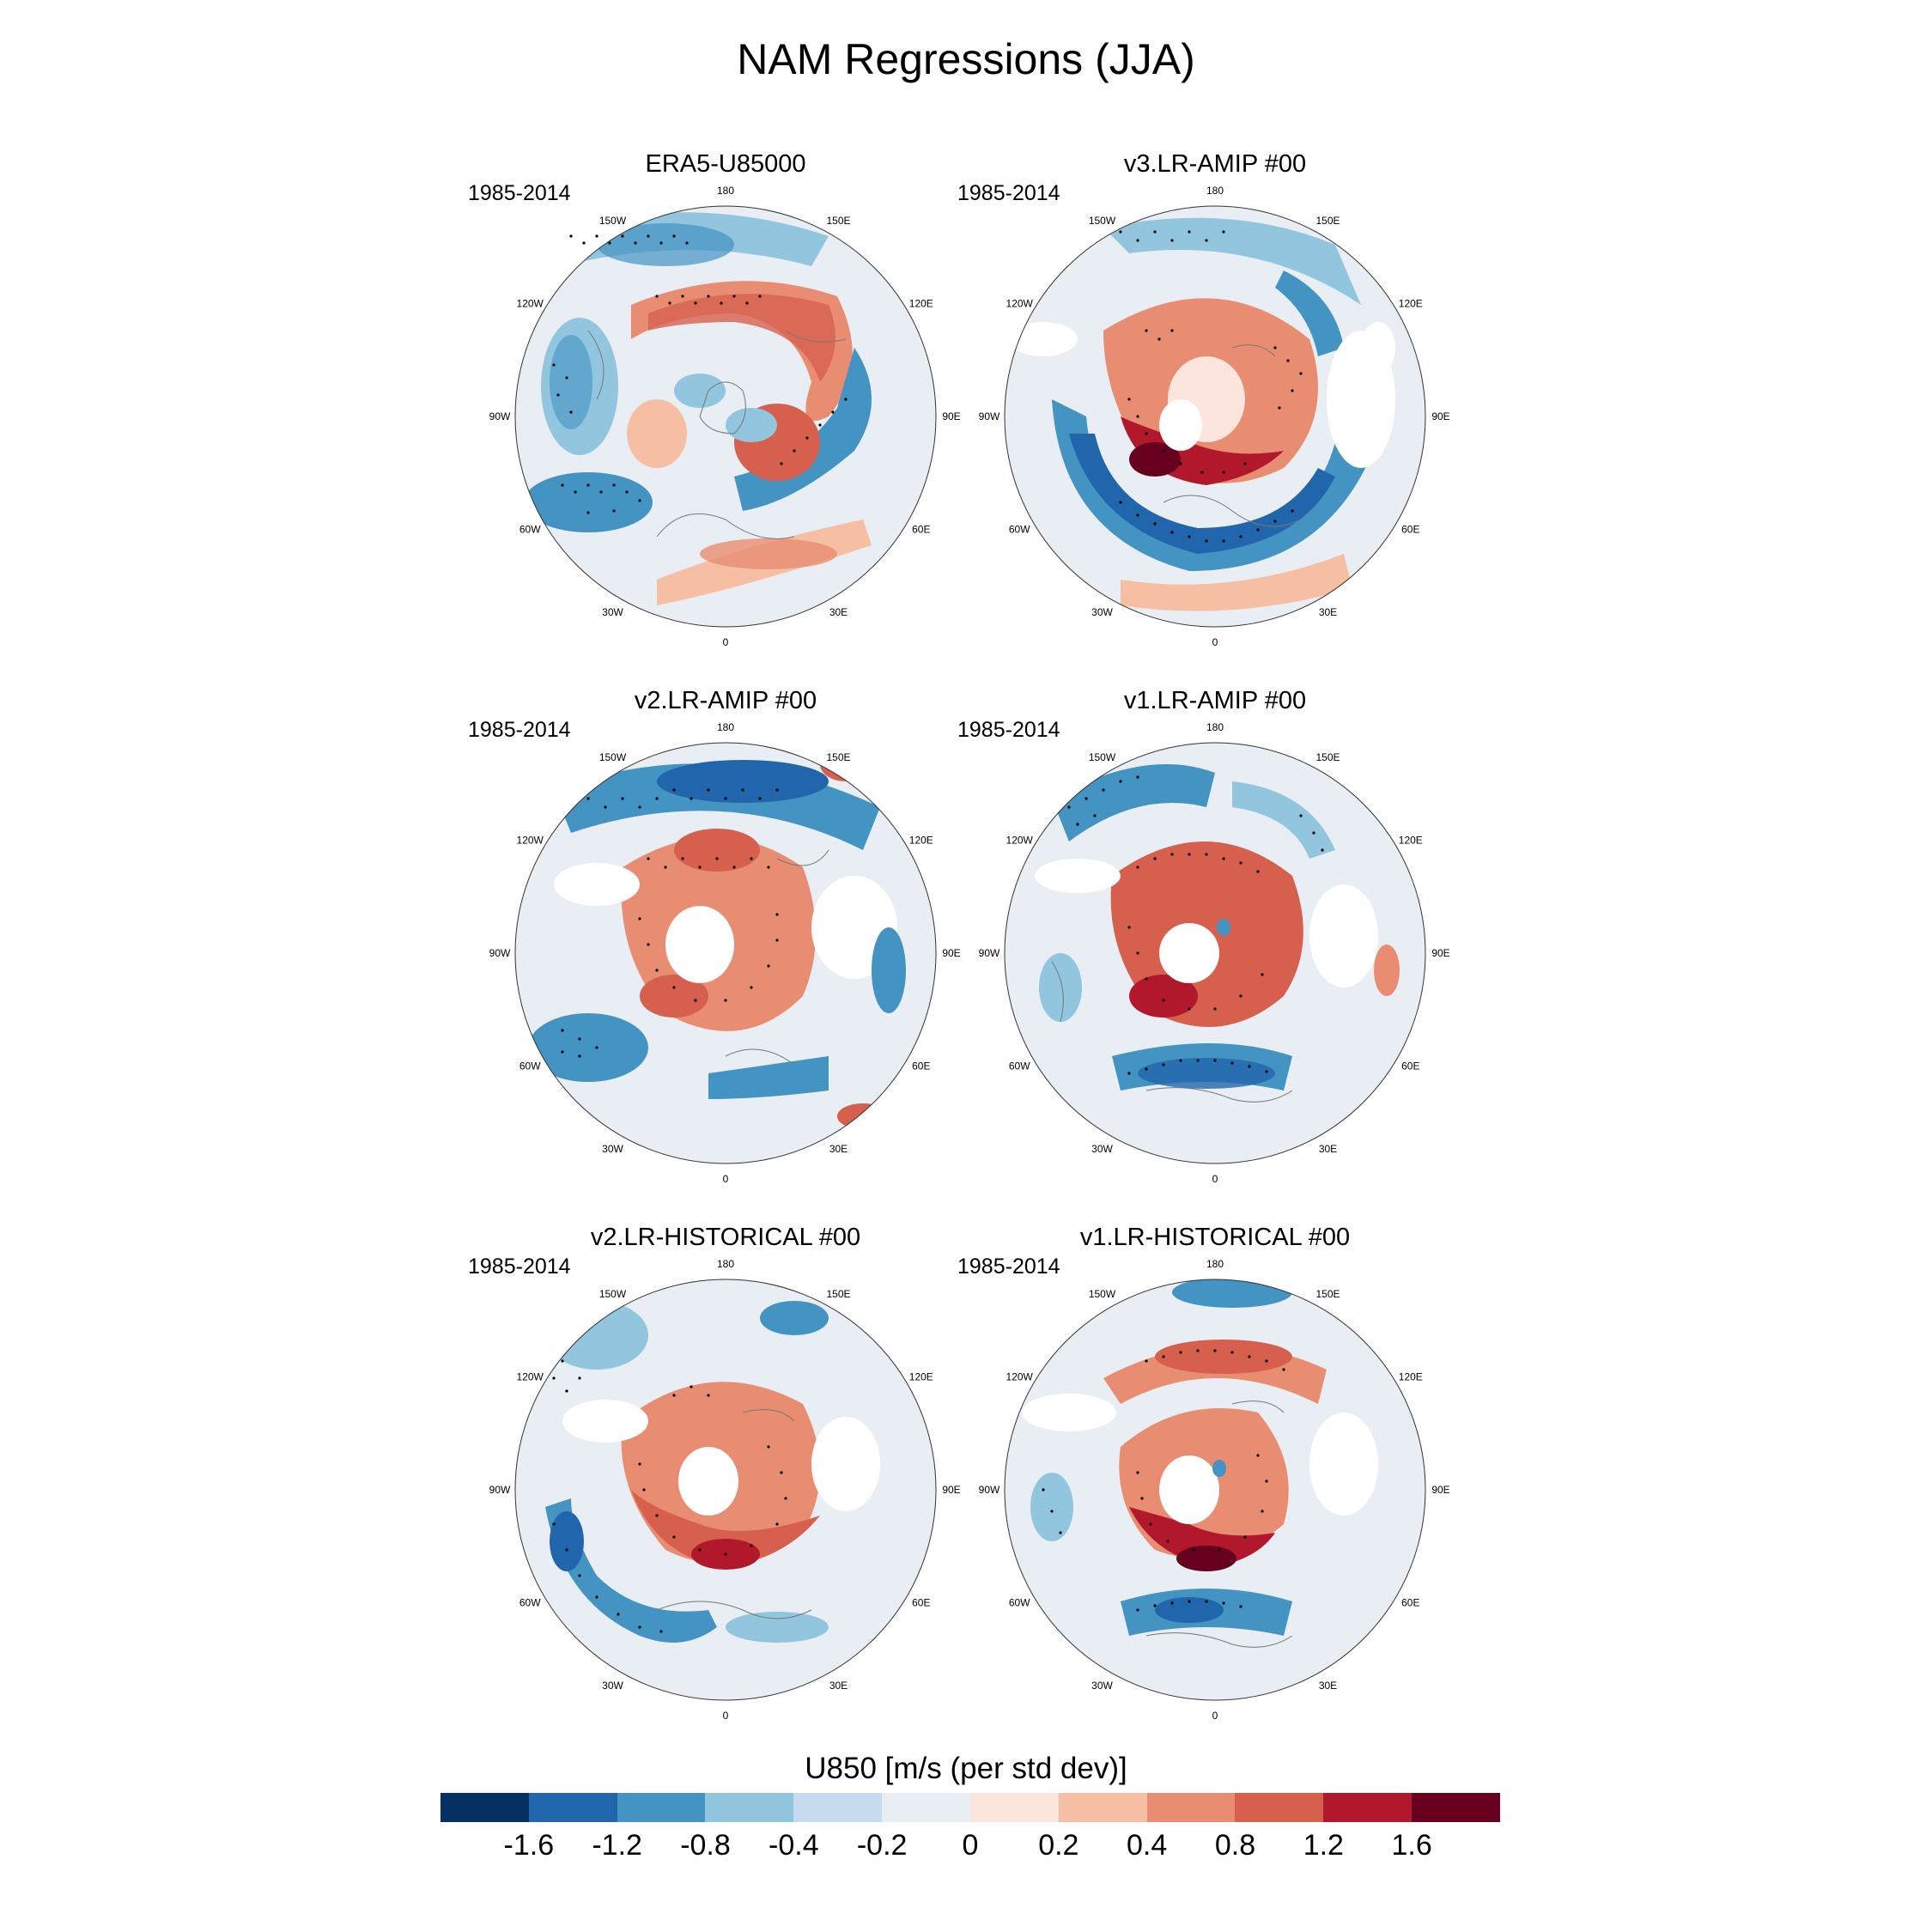 The height and width of the screenshot is (1932, 1932). Describe the element at coordinates (705, 1845) in the screenshot. I see `colorbar-tick-label: -0.8` at that location.